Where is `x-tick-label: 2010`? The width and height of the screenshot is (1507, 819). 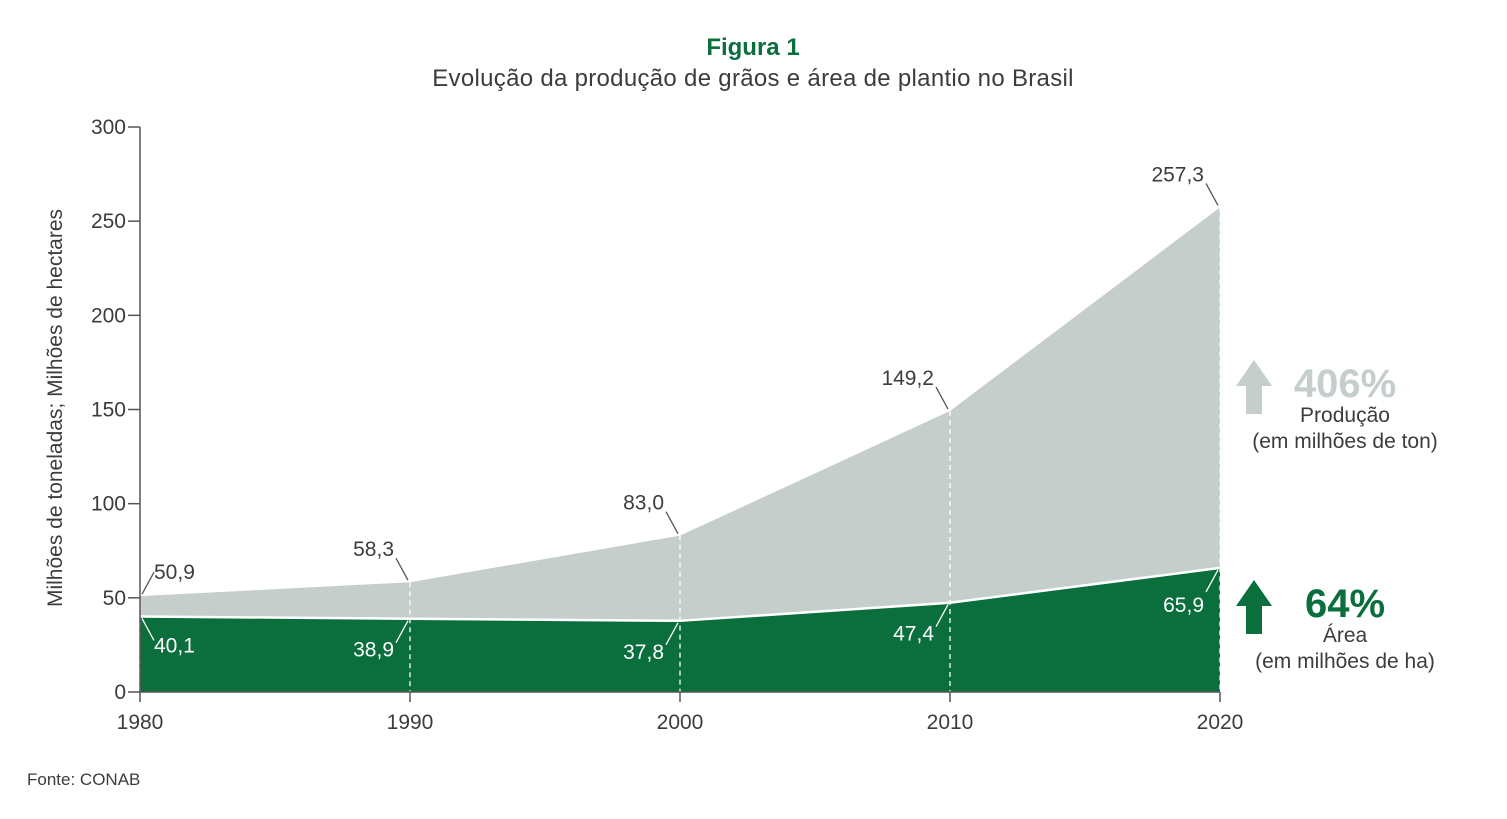 x-tick-label: 2010 is located at coordinates (950, 722).